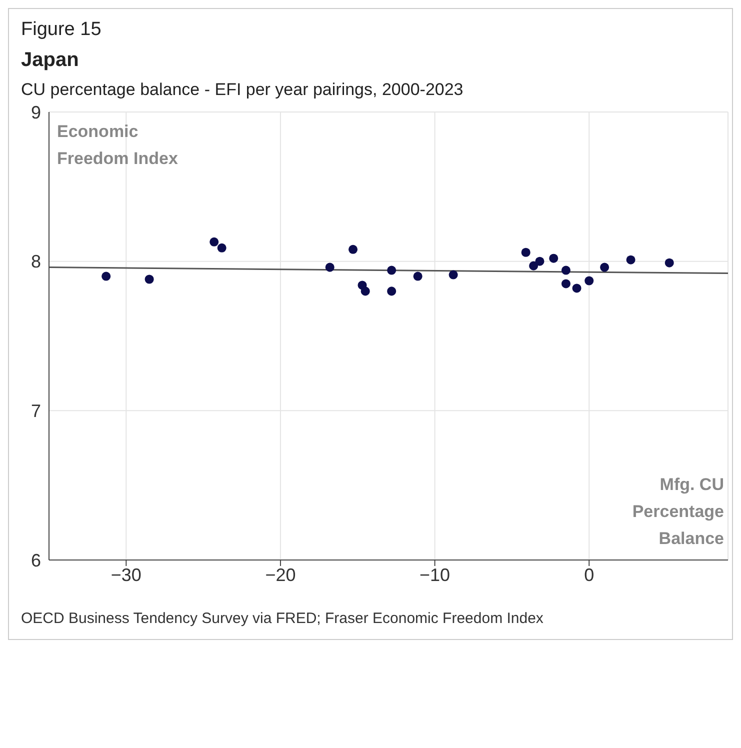 Image resolution: width=741 pixels, height=748 pixels. Describe the element at coordinates (118, 145) in the screenshot. I see `y-axis-title: Economic Freedom Index` at that location.